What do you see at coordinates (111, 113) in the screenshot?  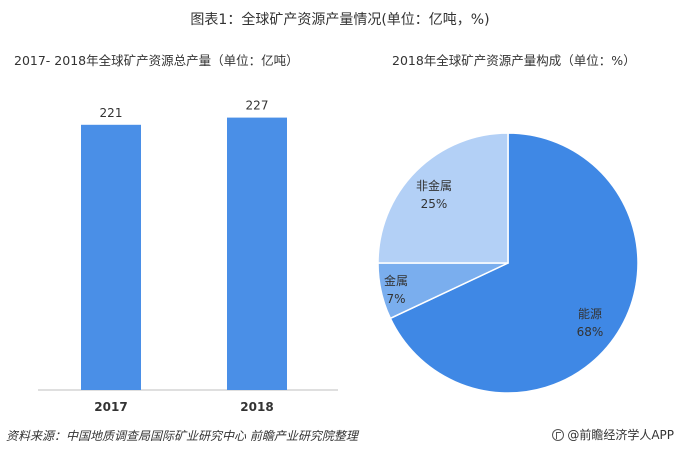 I see `bar-value-label: 221` at bounding box center [111, 113].